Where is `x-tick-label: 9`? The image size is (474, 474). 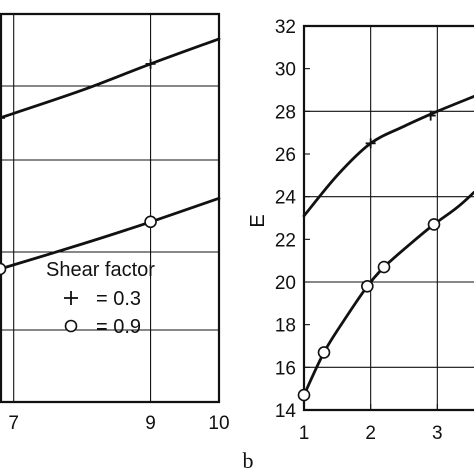
x-tick-label: 9 is located at coordinates (150, 423).